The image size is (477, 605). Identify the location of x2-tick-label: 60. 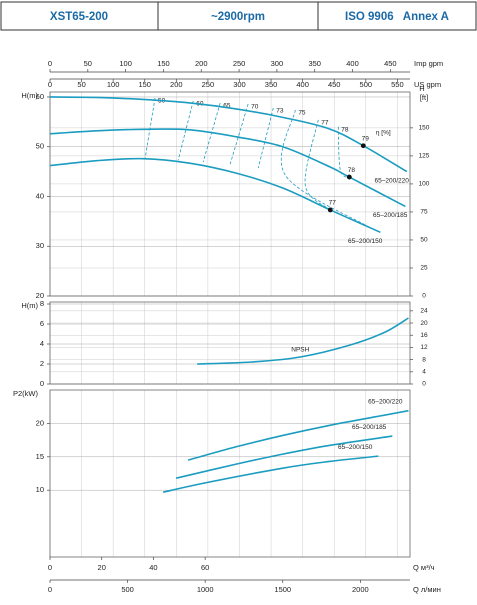
(205, 567).